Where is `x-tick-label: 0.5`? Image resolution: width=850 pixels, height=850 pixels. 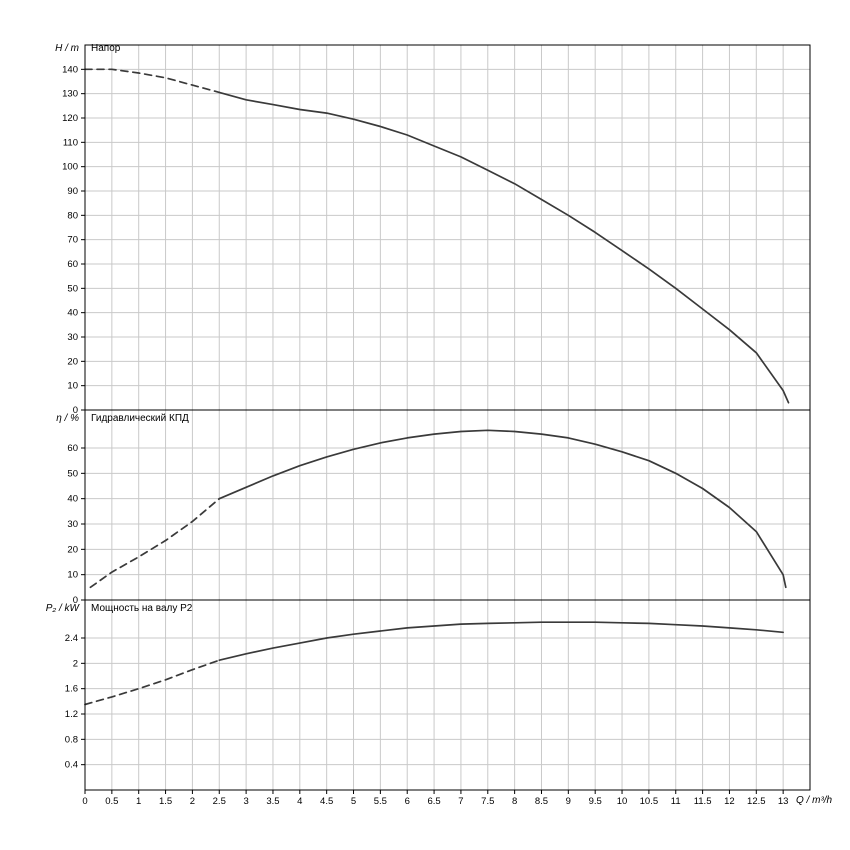 x-tick-label: 0.5 is located at coordinates (111, 801).